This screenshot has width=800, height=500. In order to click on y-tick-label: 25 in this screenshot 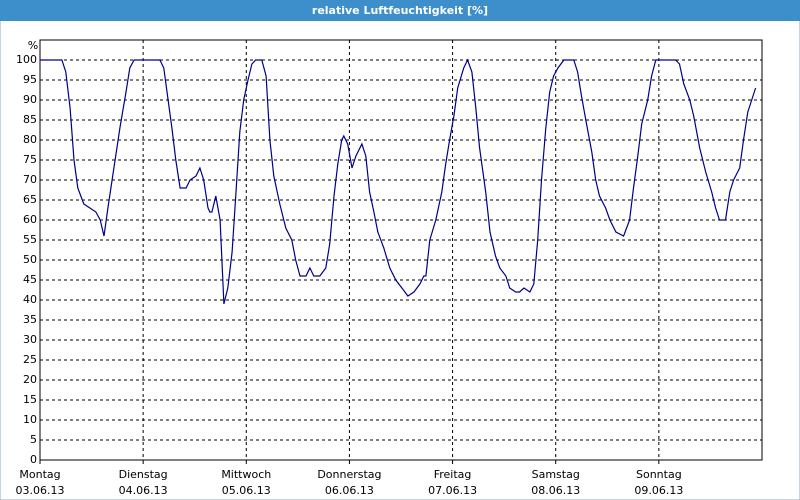, I will do `click(30, 359)`.